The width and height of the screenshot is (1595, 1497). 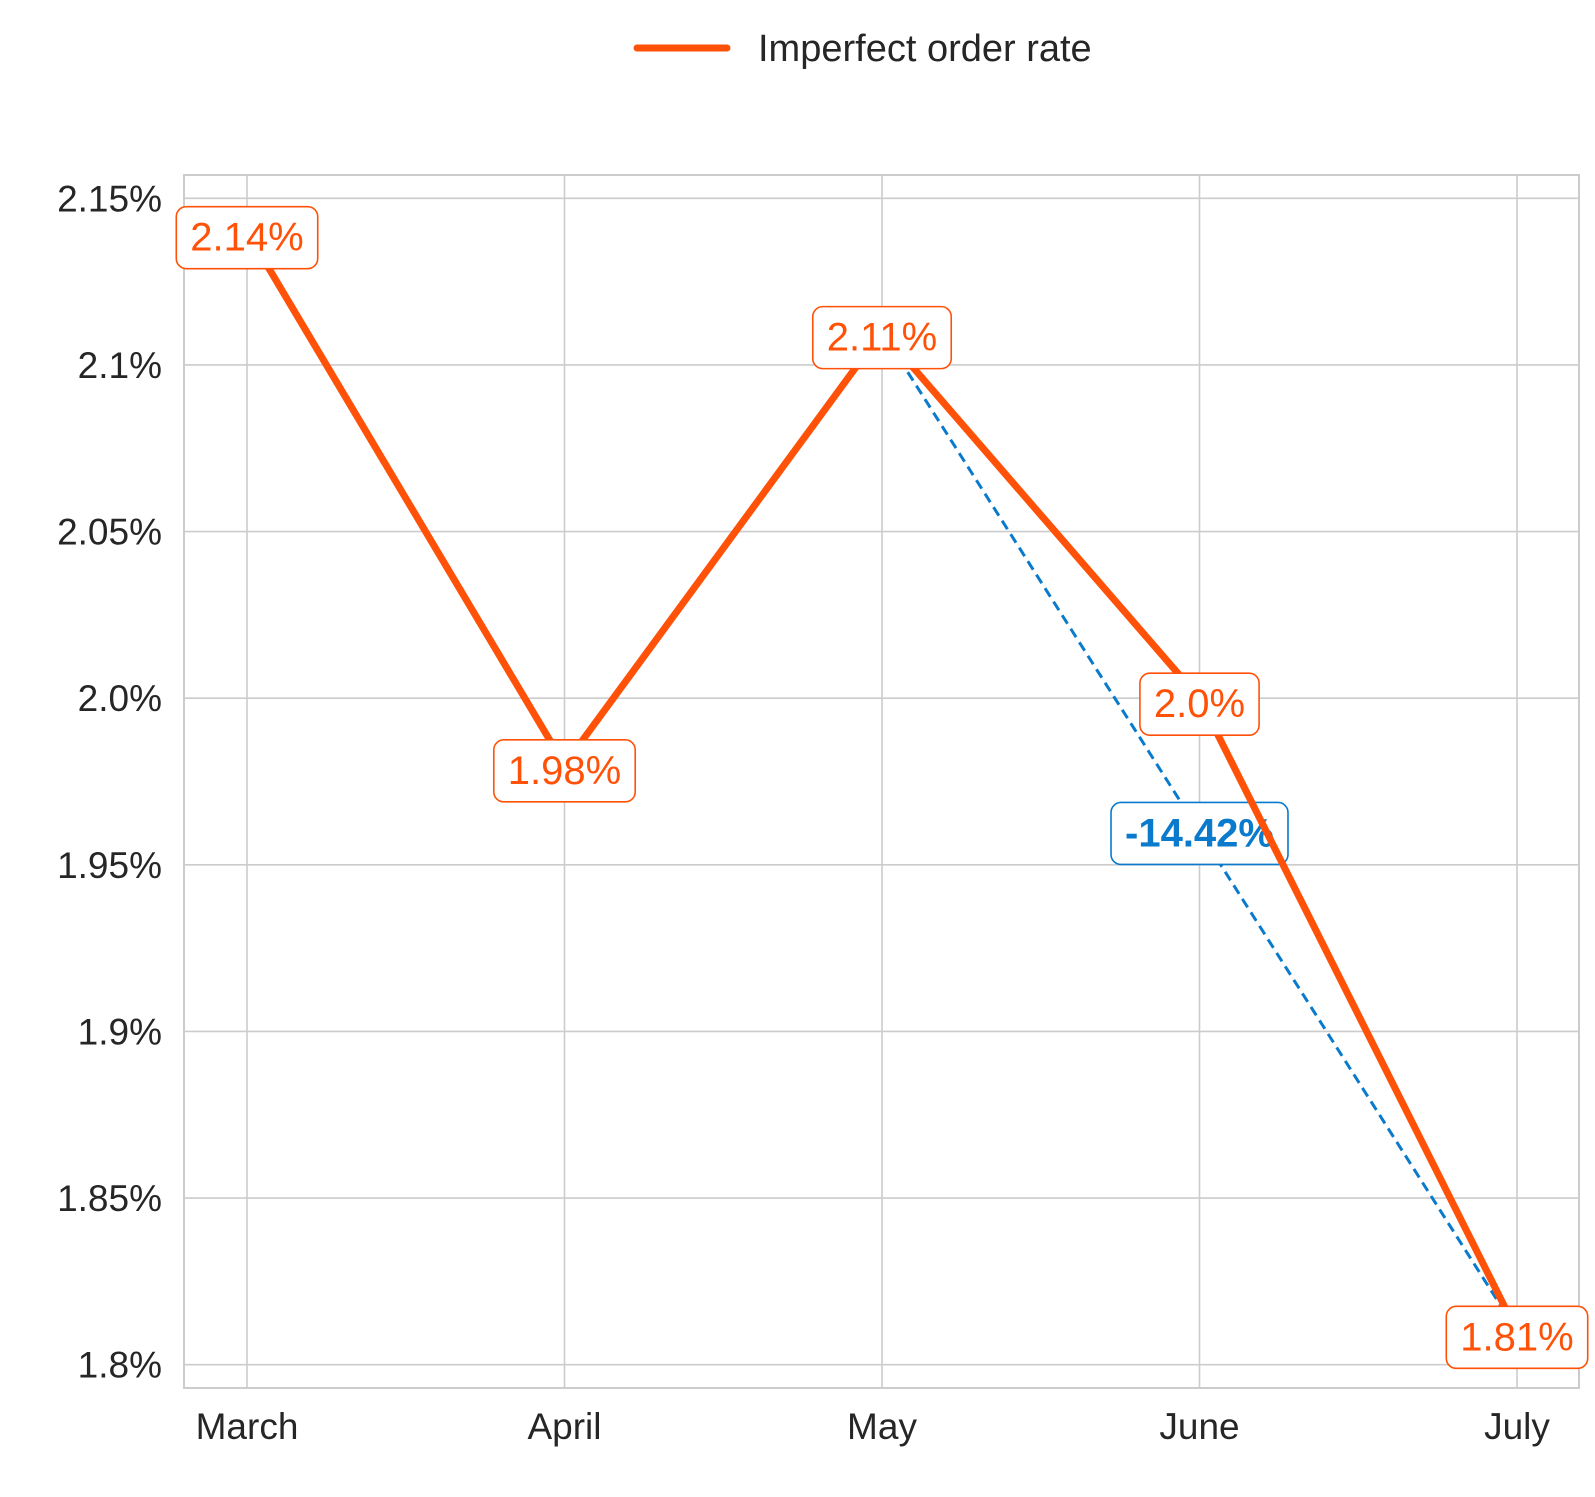 What do you see at coordinates (109, 1198) in the screenshot?
I see `y-tick-label: 1.85%` at bounding box center [109, 1198].